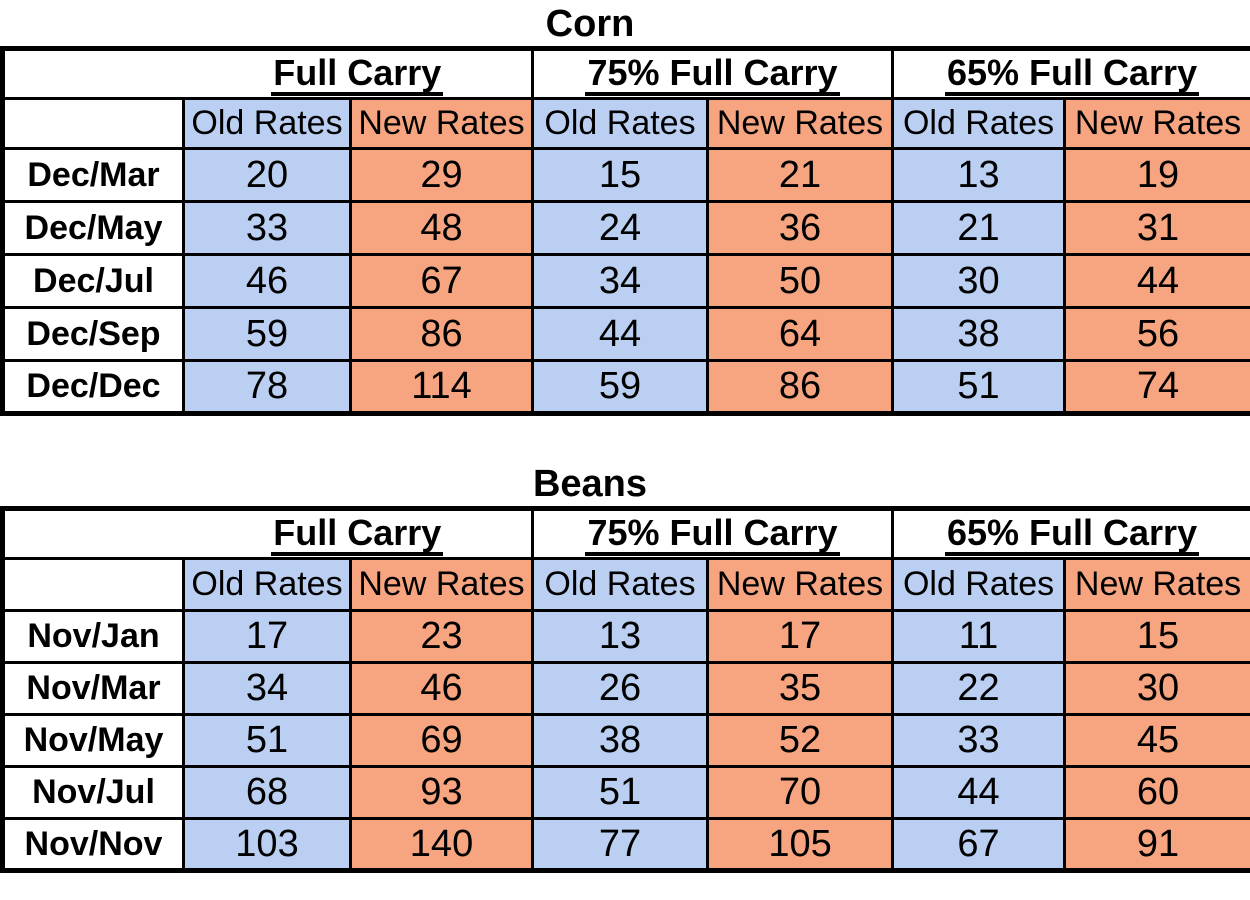 This screenshot has height=900, width=1250. I want to click on value-cell: 26, so click(620, 688).